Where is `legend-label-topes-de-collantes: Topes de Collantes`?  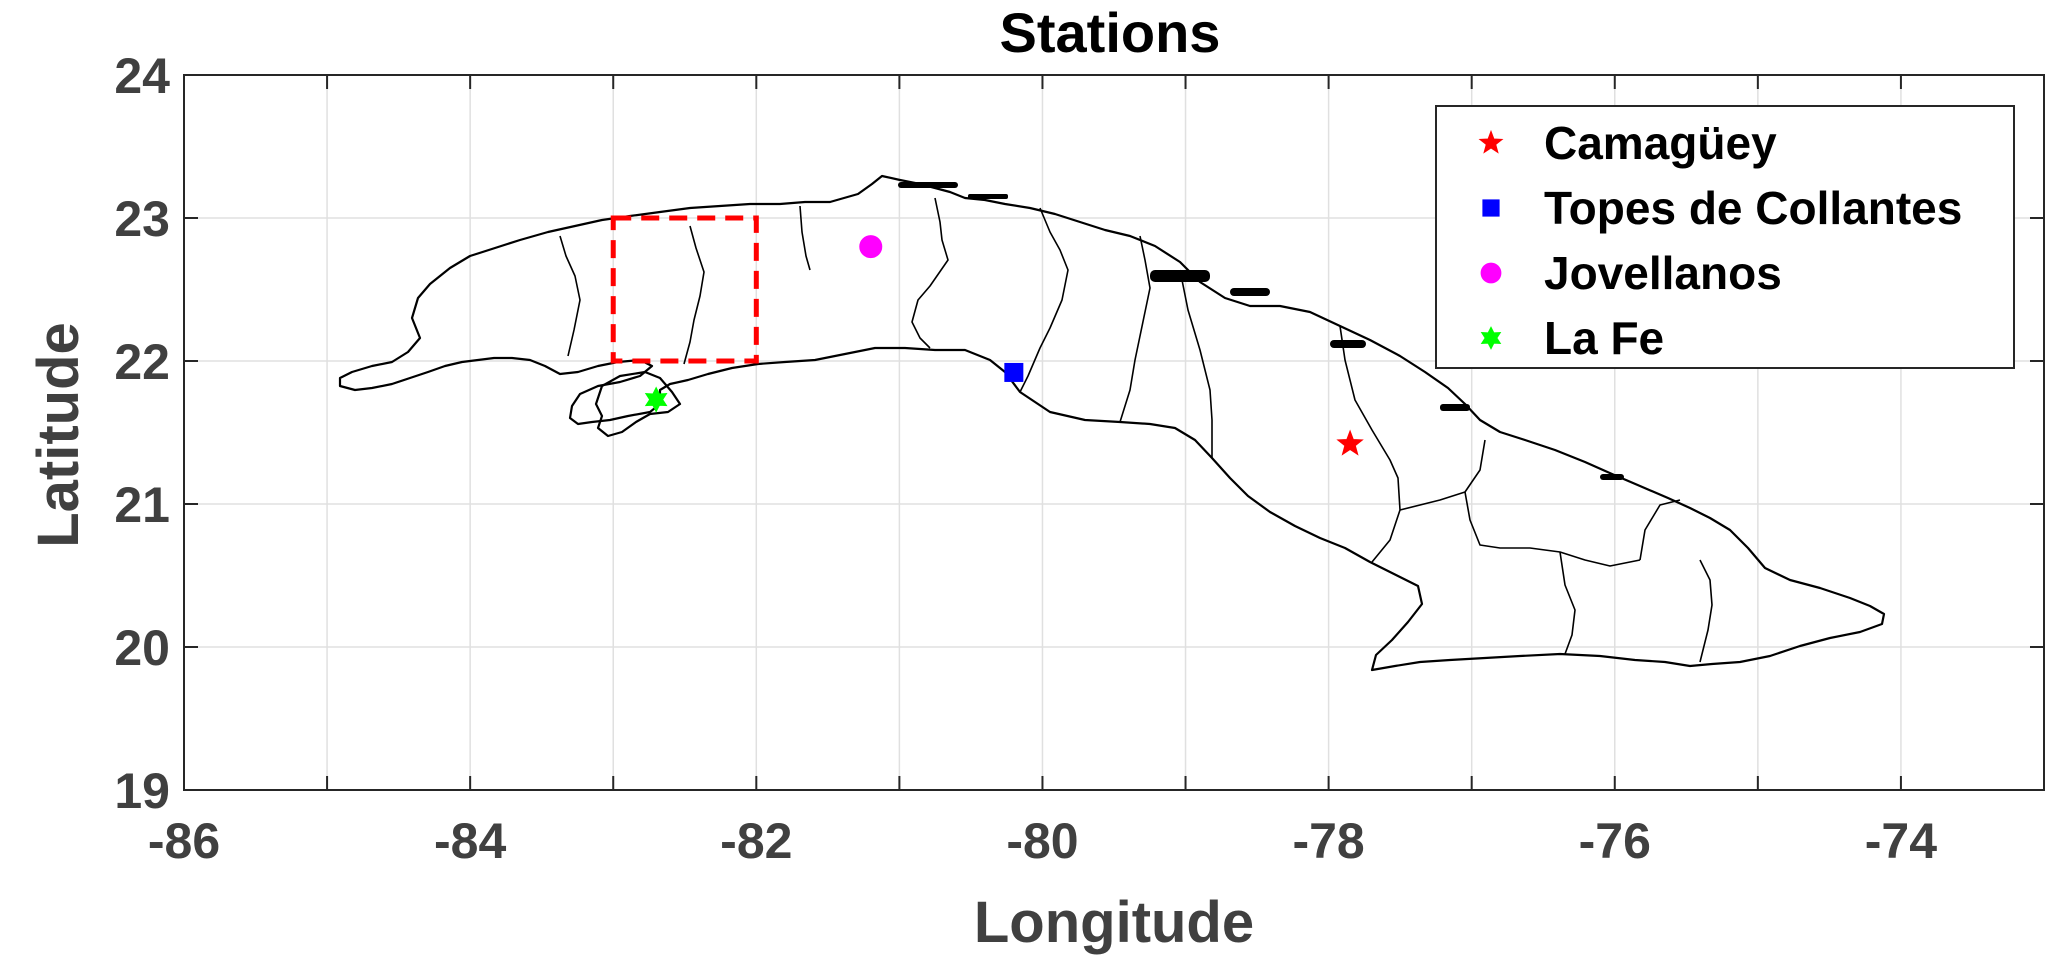
legend-label-topes-de-collantes: Topes de Collantes is located at coordinates (1753, 208).